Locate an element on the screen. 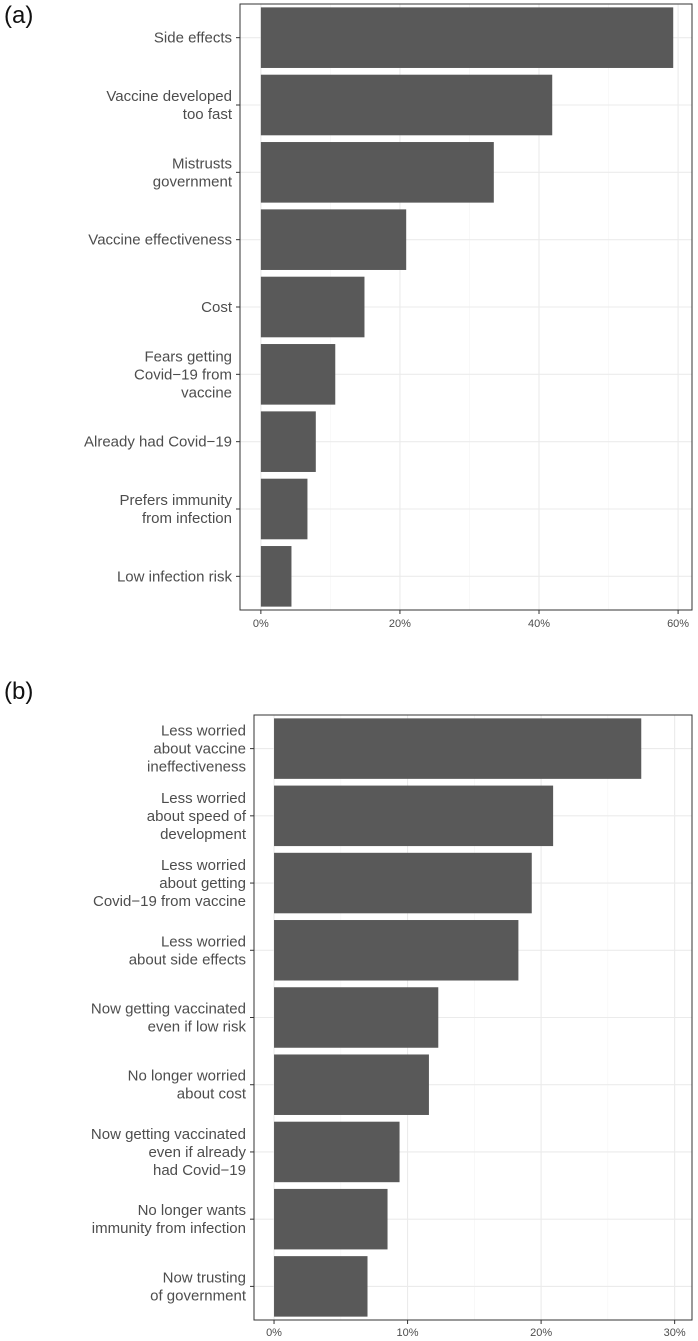 This screenshot has width=698, height=1341. category-label-line: Now trusting is located at coordinates (204, 1277).